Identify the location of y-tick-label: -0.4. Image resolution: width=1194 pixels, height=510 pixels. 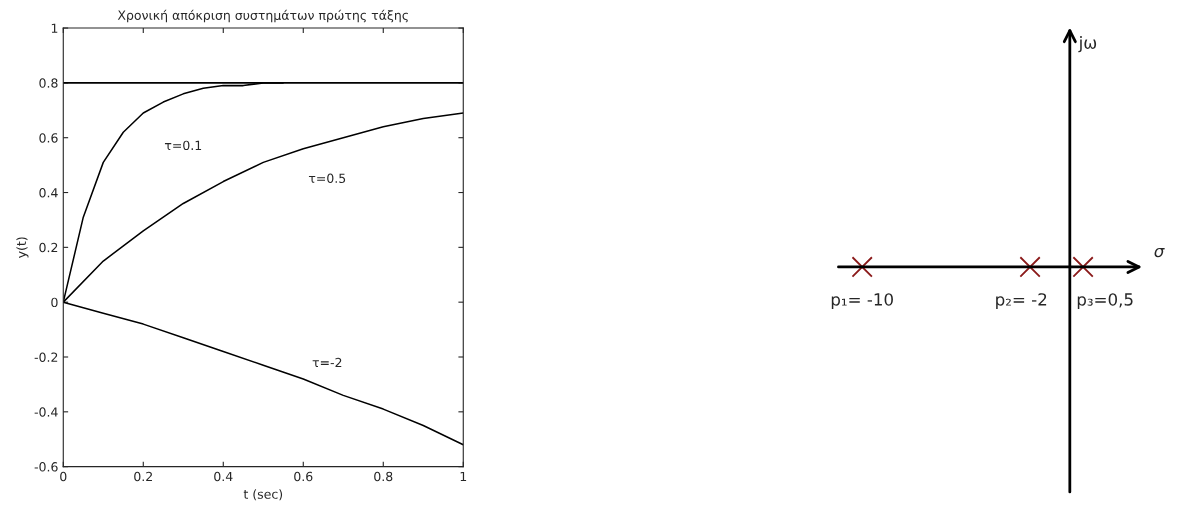
(46, 412).